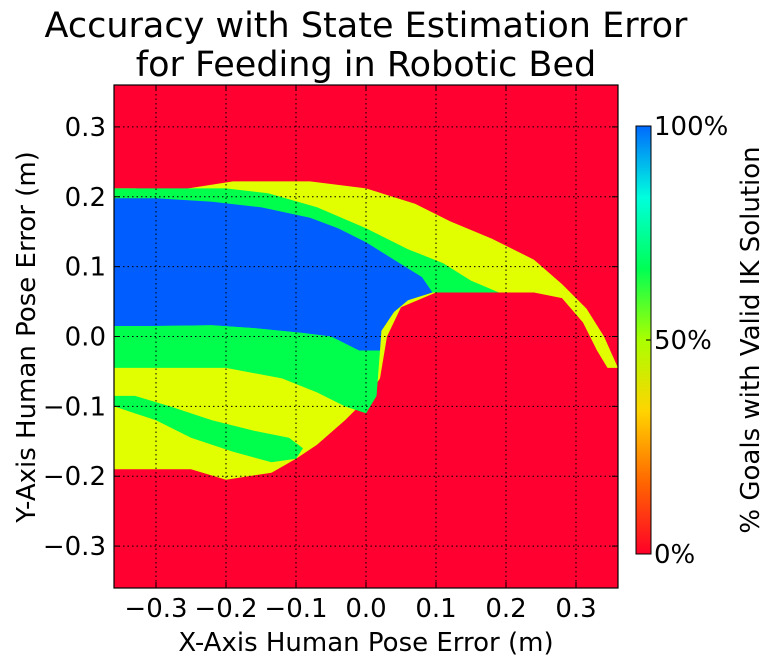 The height and width of the screenshot is (668, 774). I want to click on x-tick-label-6: 0.3, so click(575, 609).